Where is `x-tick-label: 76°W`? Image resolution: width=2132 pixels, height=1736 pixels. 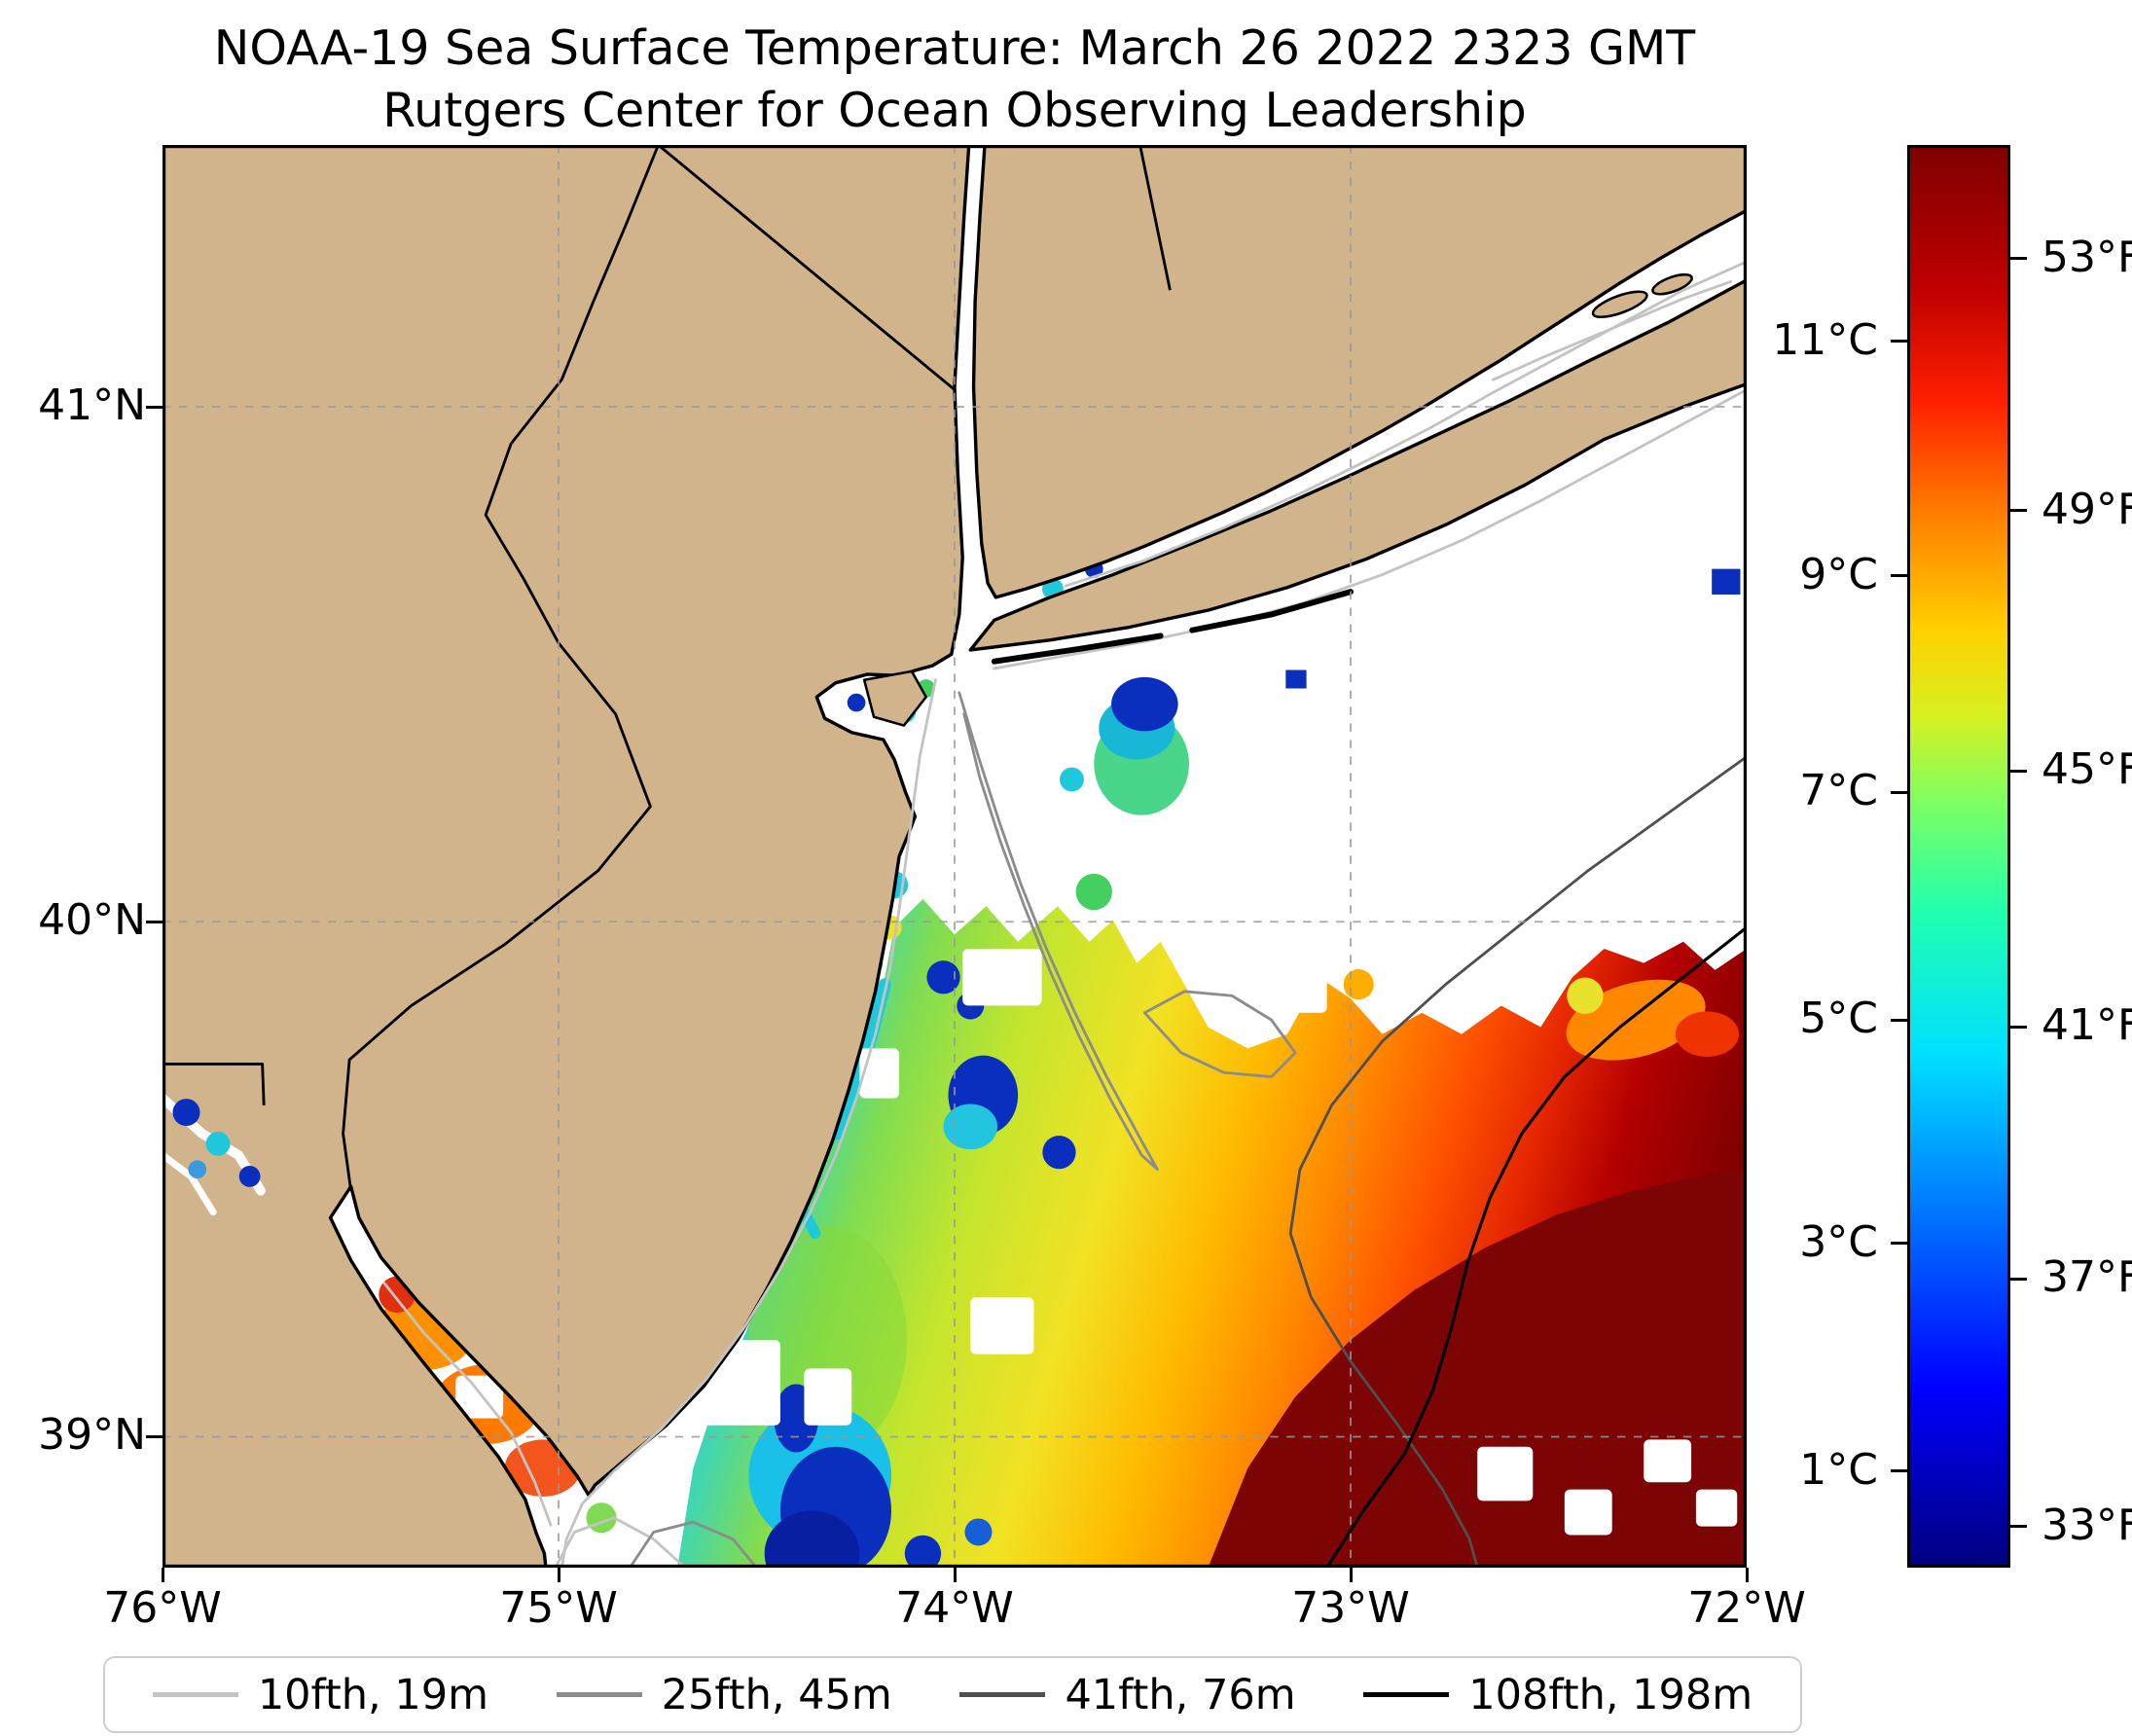
x-tick-label: 76°W is located at coordinates (162, 1608).